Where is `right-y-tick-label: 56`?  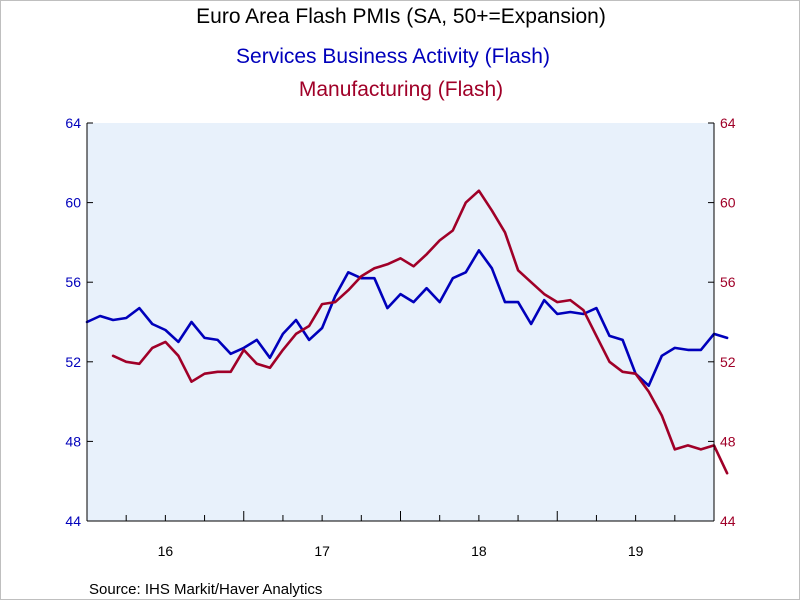
right-y-tick-label: 56 is located at coordinates (728, 282).